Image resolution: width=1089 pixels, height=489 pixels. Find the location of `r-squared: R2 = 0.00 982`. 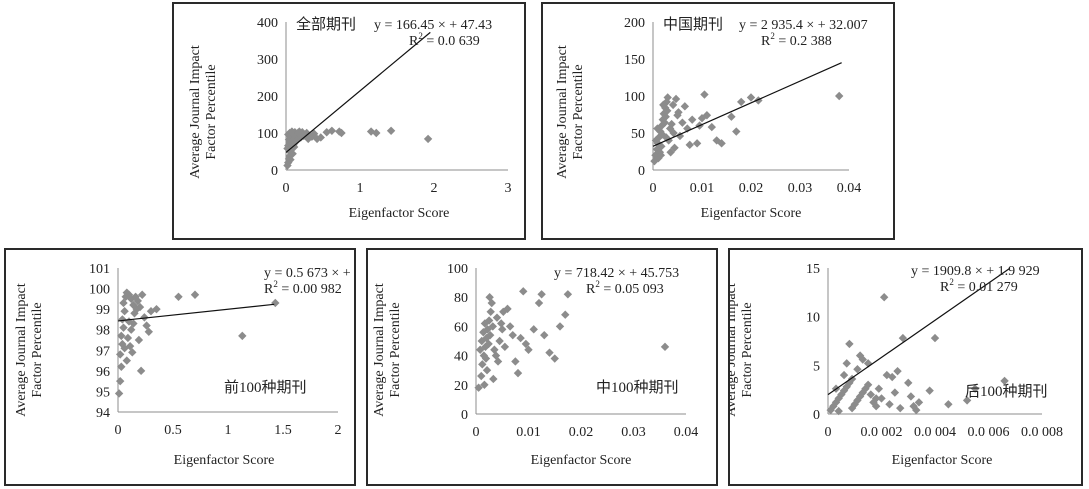

r-squared: R2 = 0.00 982 is located at coordinates (303, 288).